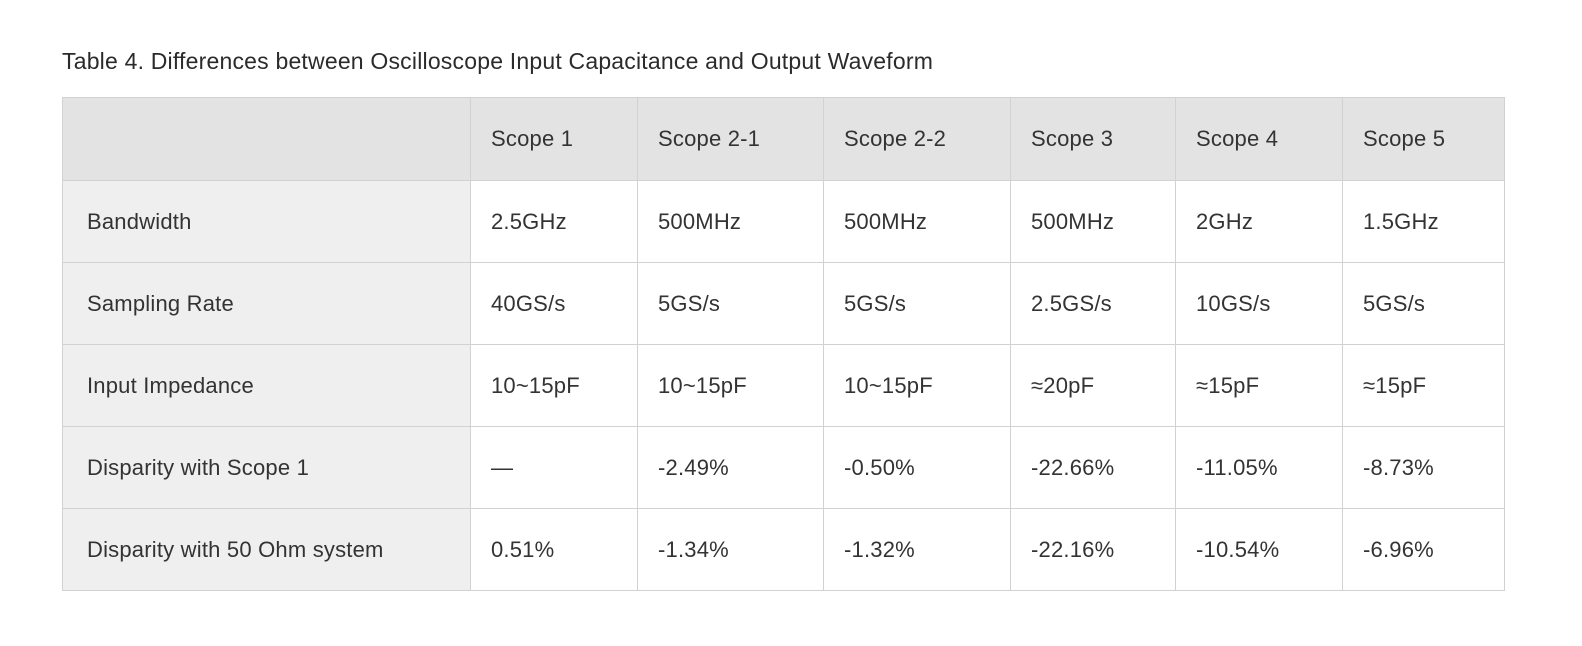  Describe the element at coordinates (1423, 467) in the screenshot. I see `cell: -8.73%` at that location.